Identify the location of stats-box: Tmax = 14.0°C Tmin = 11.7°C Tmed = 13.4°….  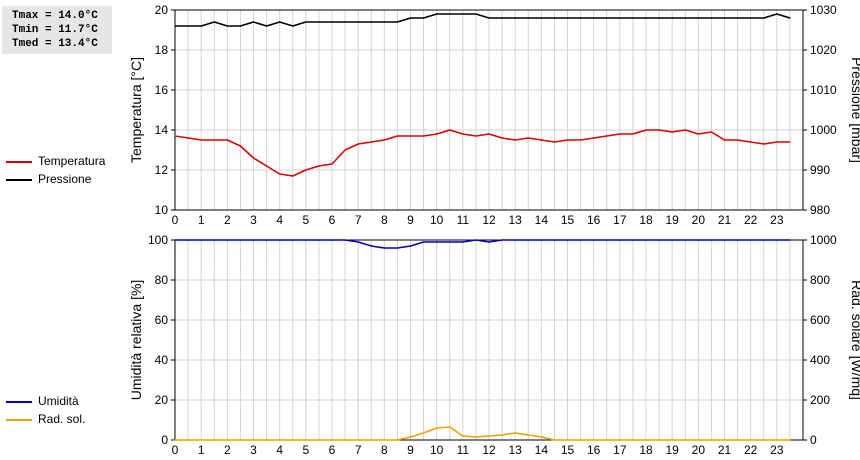
(57, 30).